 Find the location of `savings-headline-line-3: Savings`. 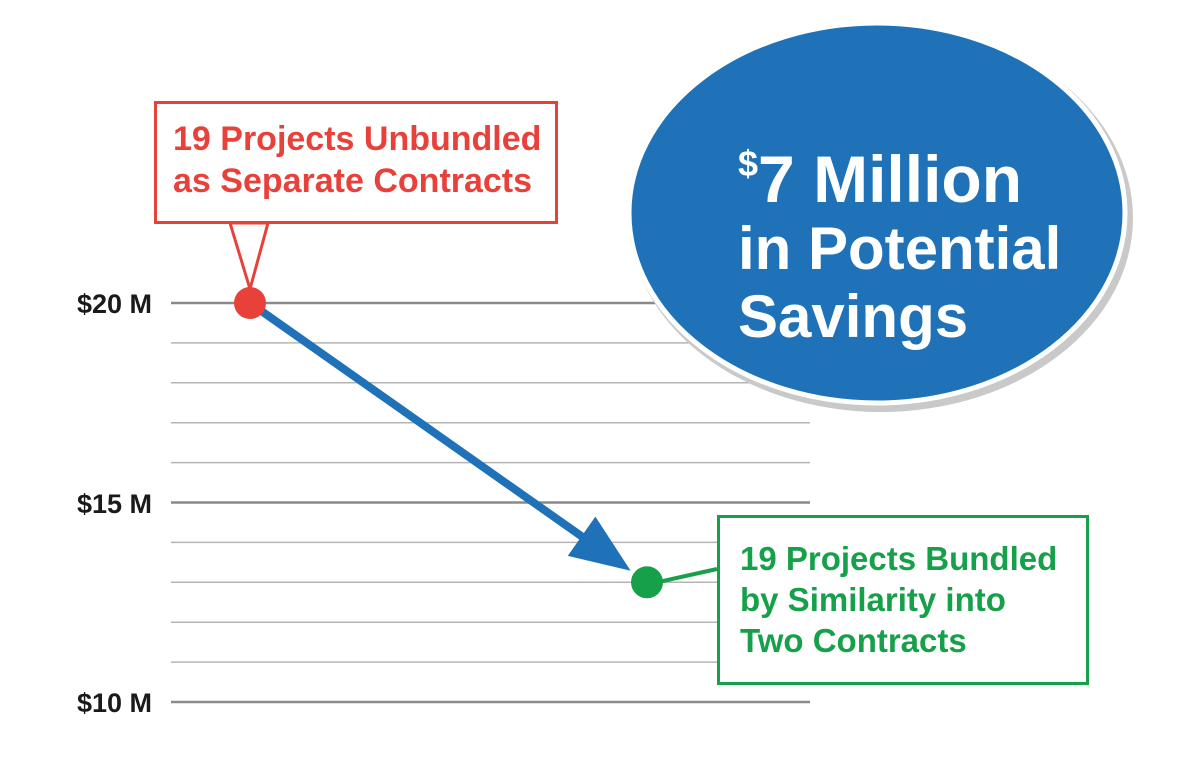

savings-headline-line-3: Savings is located at coordinates (853, 316).